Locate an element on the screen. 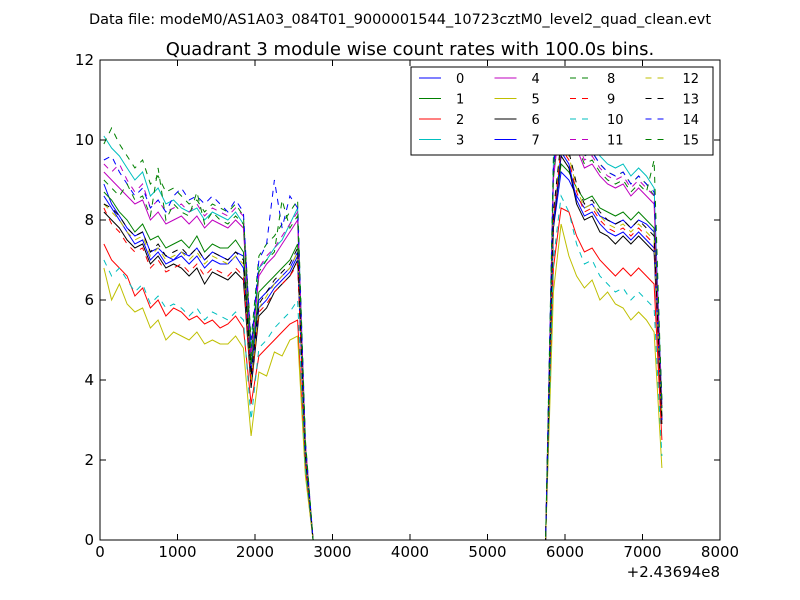  x-tick-label: 7000 is located at coordinates (642, 552).